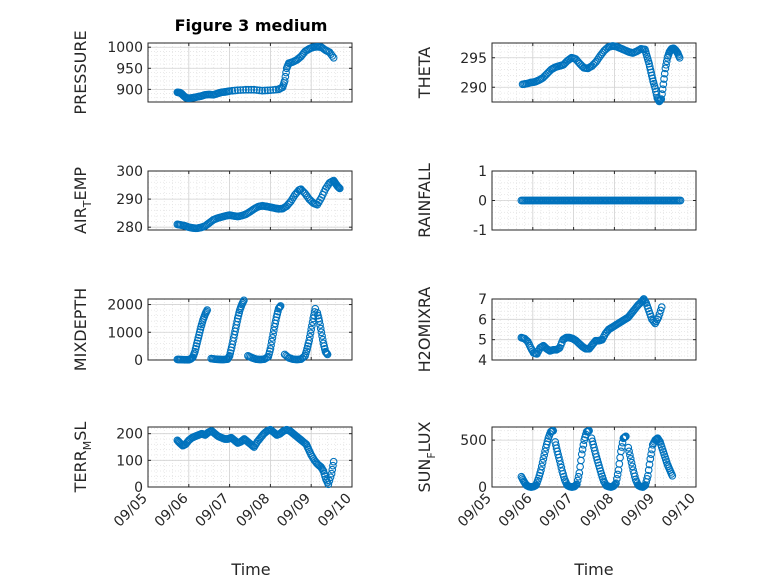  Describe the element at coordinates (556, 201) in the screenshot. I see `panel-rainfall: -1 0 1 RAINFALL` at that location.